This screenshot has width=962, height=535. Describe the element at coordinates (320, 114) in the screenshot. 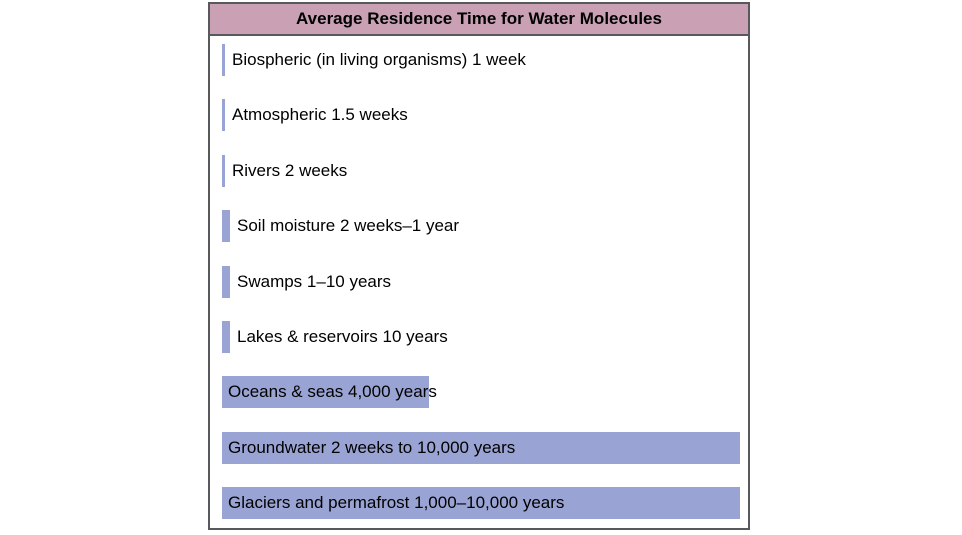

I see `bar-label: Atmospheric 1.5 weeks` at that location.